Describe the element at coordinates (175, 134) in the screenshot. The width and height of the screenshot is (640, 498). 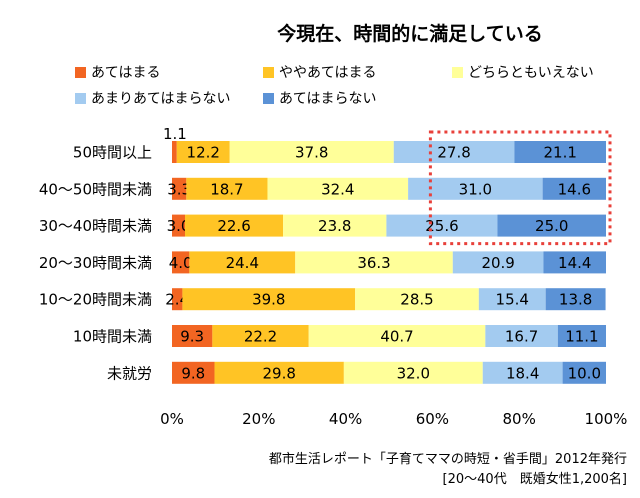
I see `data-label-1-1: 1.1` at that location.